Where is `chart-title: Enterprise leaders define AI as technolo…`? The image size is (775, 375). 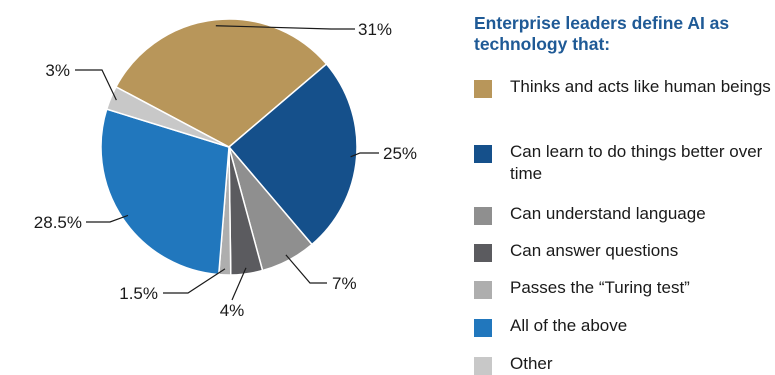 chart-title: Enterprise leaders define AI as technolo… is located at coordinates (602, 33).